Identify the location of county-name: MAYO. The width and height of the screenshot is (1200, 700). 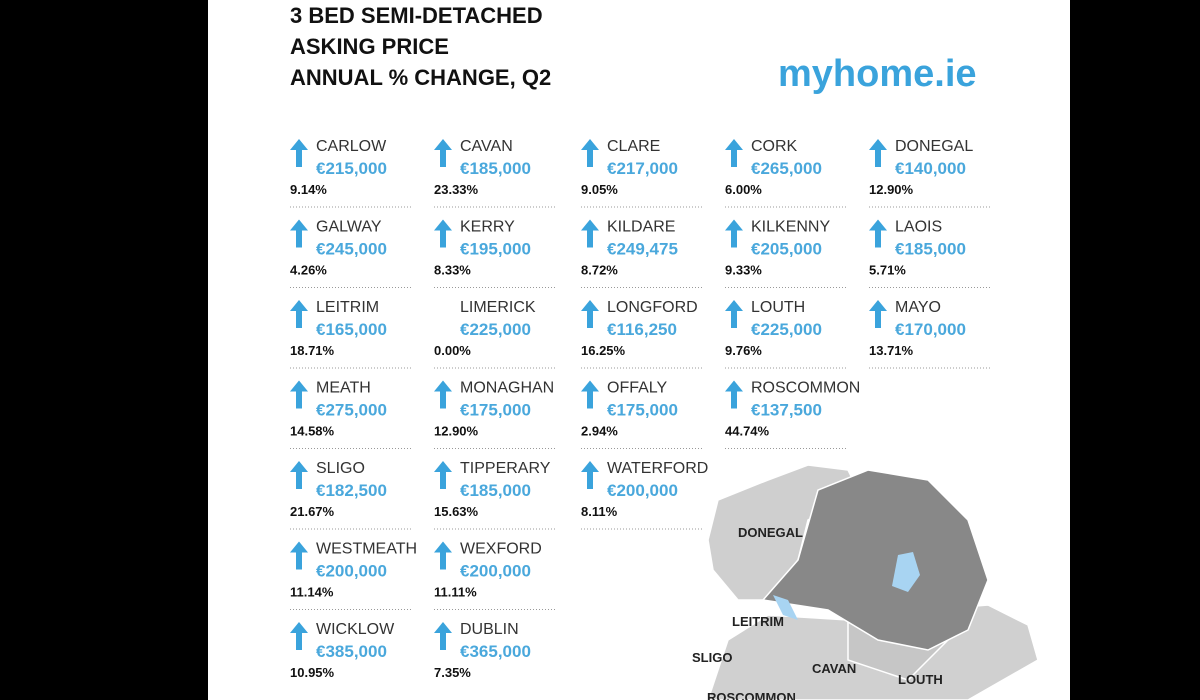
(918, 307).